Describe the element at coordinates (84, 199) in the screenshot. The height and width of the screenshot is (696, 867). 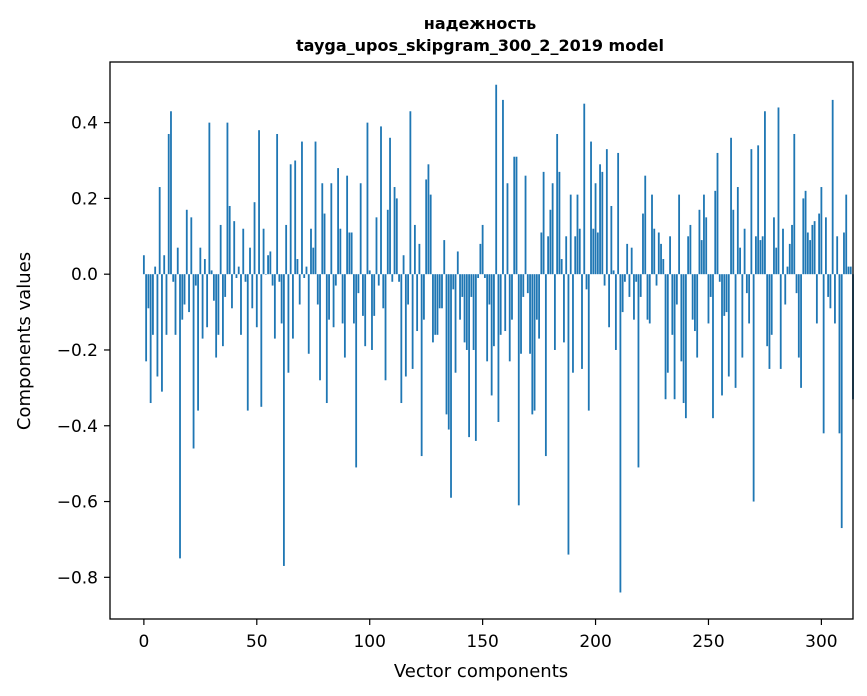
I see `y-tick-label: 0.2` at that location.